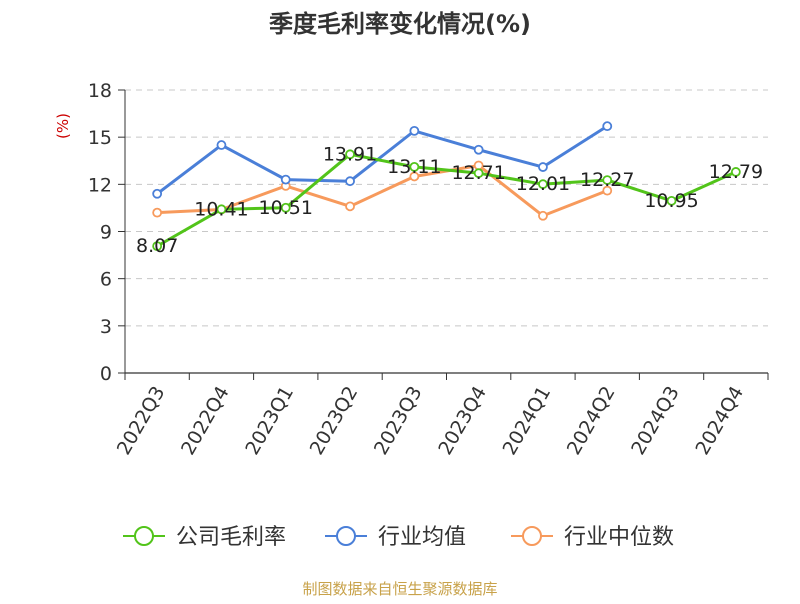  Describe the element at coordinates (655, 421) in the screenshot. I see `x-tick-label: 2024Q3` at that location.